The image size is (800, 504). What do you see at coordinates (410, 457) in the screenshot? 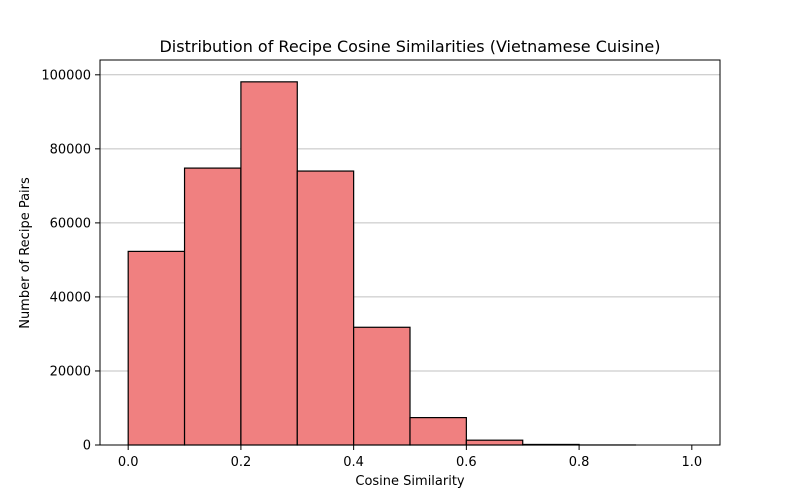
I see `x-axis-ticks: 0.0 0.2 0.4 0.6 0.8 1.0` at bounding box center [410, 457].